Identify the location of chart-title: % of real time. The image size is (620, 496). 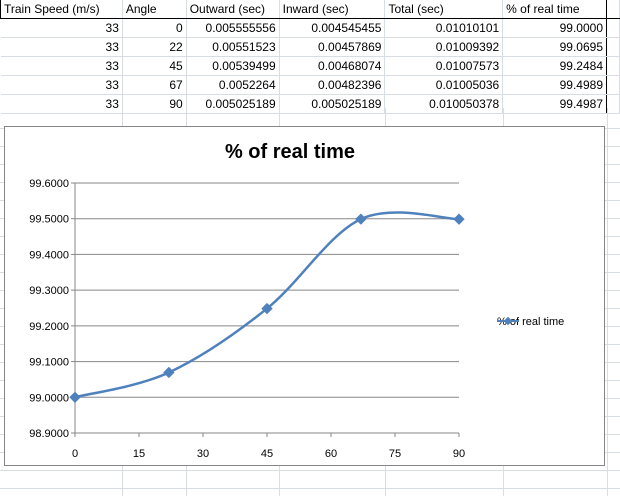
(290, 152).